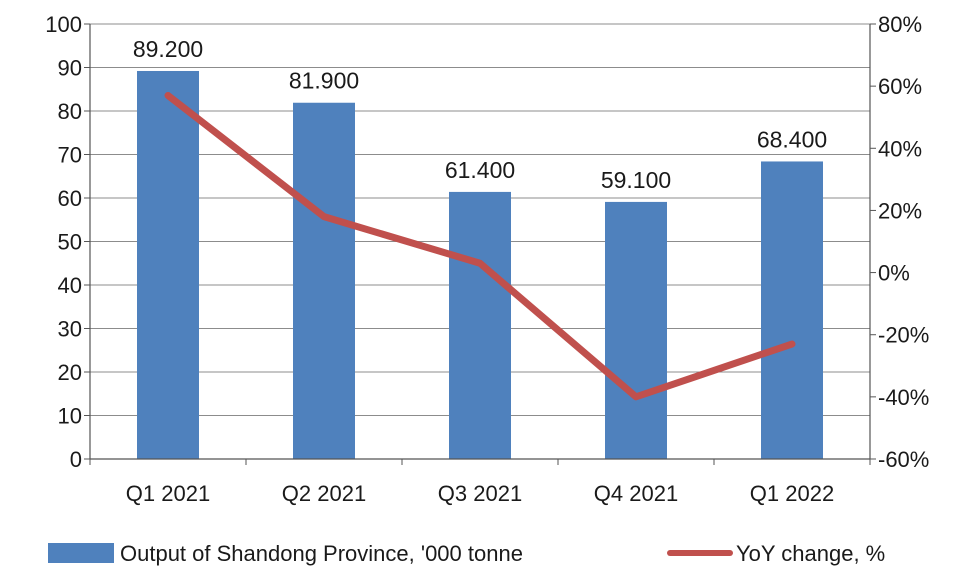 This screenshot has width=962, height=573. Describe the element at coordinates (168, 493) in the screenshot. I see `x-tick-label: Q1 2021` at that location.